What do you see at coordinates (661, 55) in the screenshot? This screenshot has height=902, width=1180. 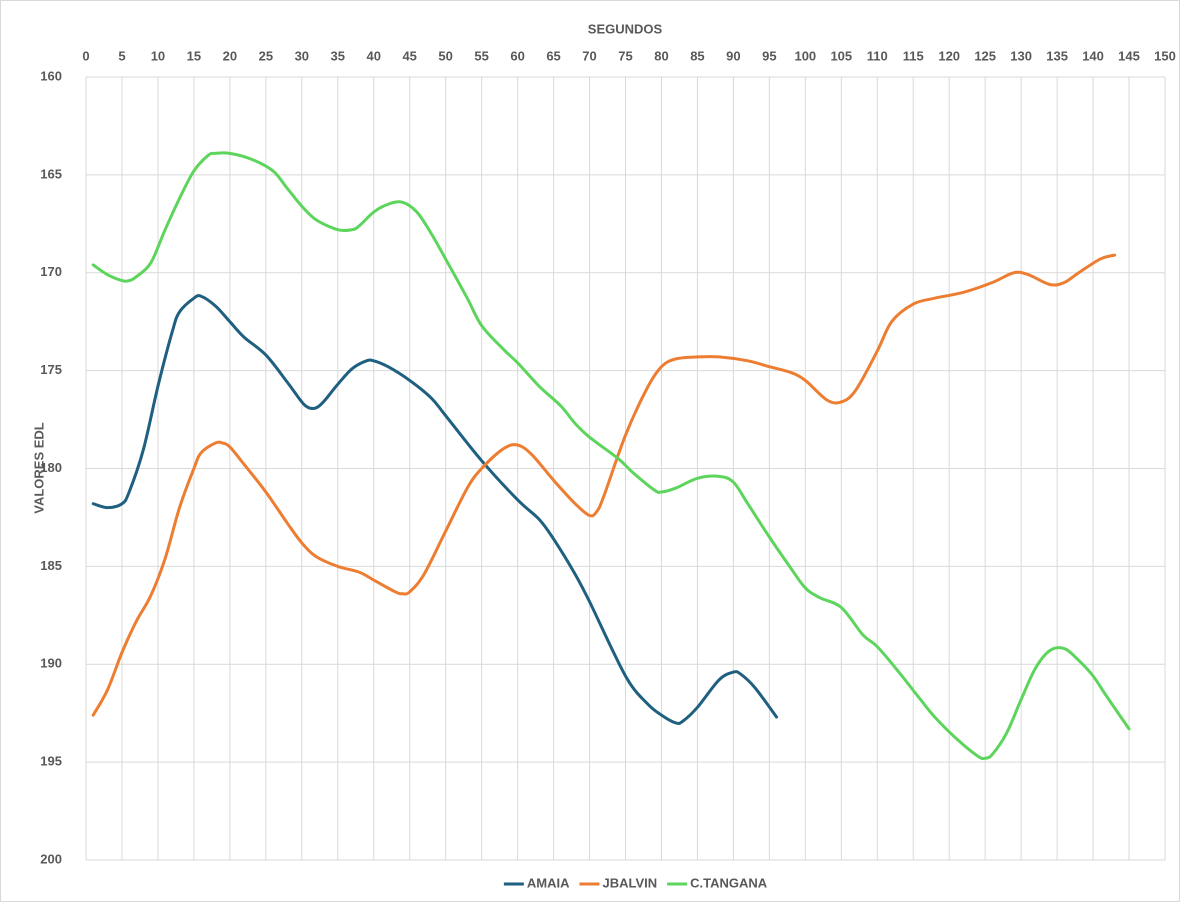 I see `x-tick-label: 80` at bounding box center [661, 55].